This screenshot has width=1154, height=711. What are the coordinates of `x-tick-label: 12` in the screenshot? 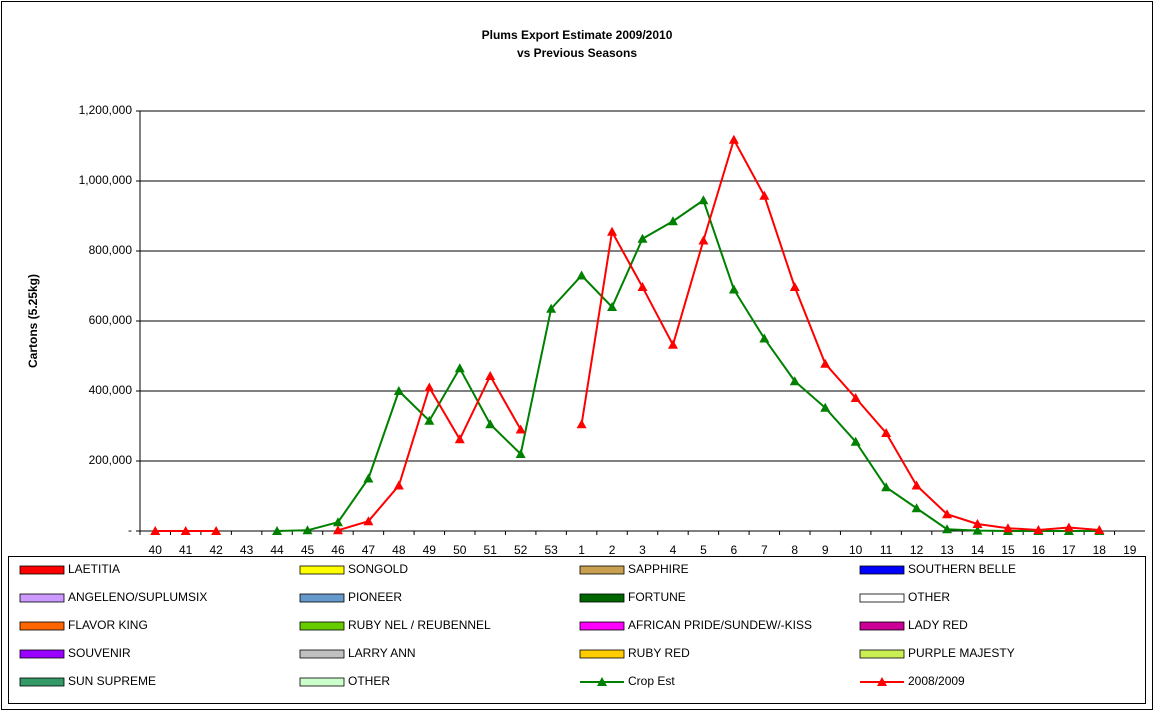 It's located at (917, 550).